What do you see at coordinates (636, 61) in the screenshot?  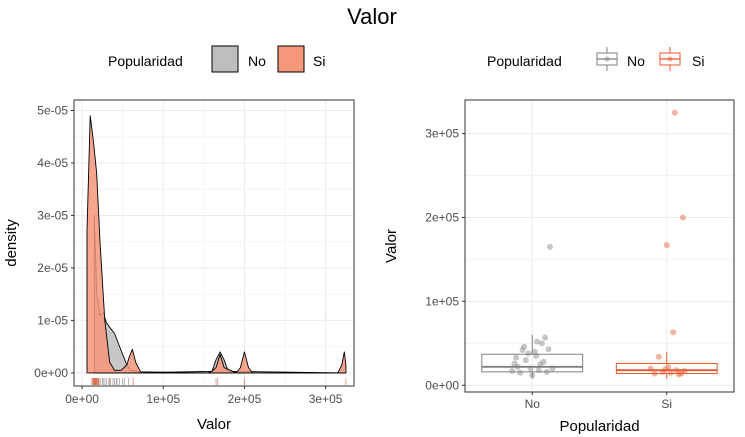 I see `right-legend-label-no: No` at bounding box center [636, 61].